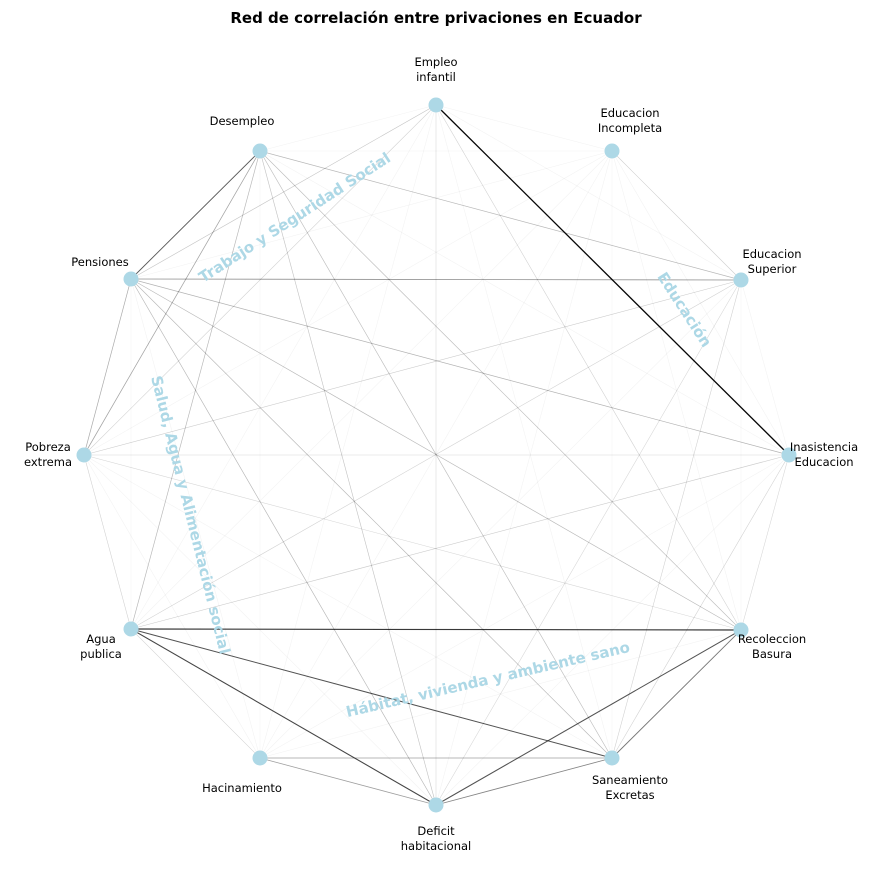  Describe the element at coordinates (131, 629) in the screenshot. I see `node-agua` at that location.